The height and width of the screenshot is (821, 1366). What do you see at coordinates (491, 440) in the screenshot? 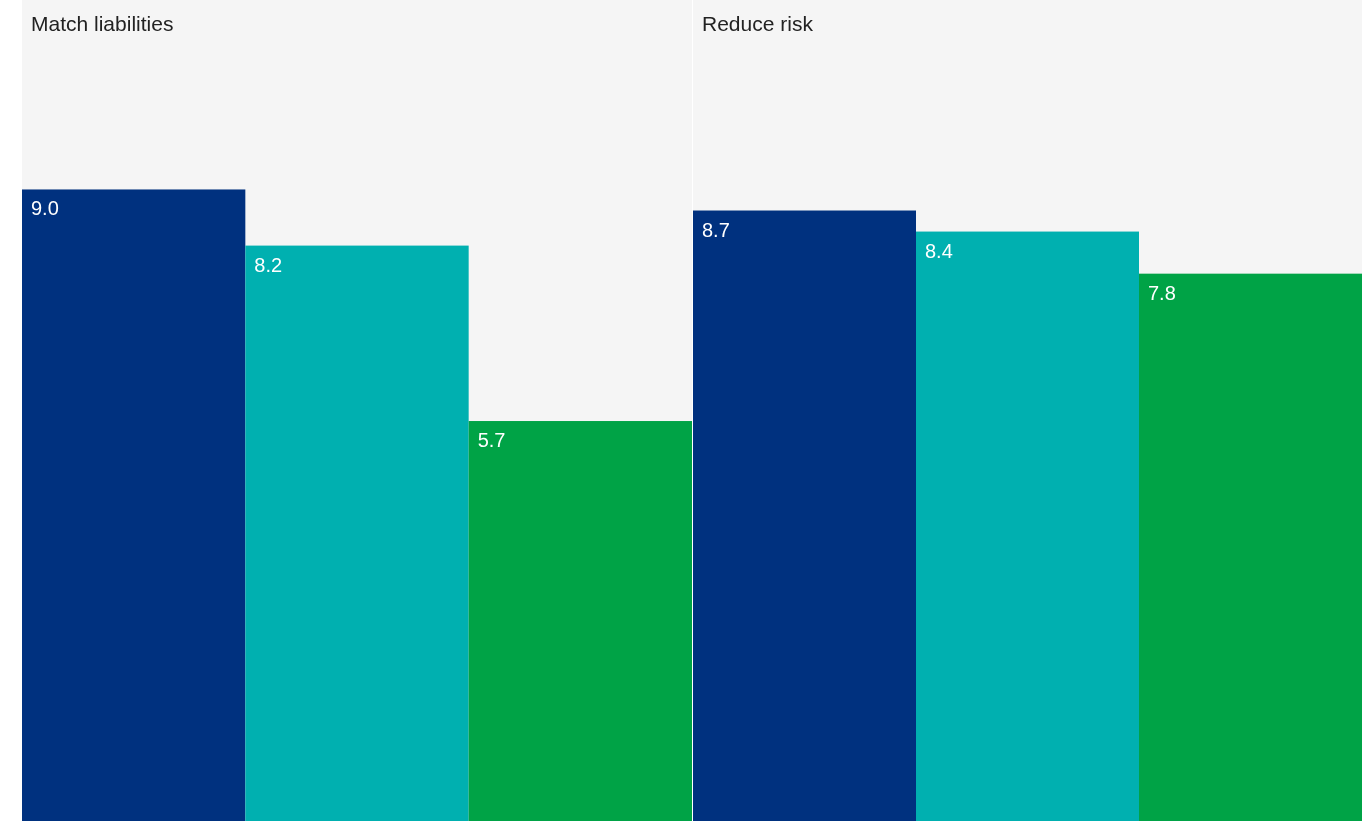
I see `data-label: 5.7` at bounding box center [491, 440].